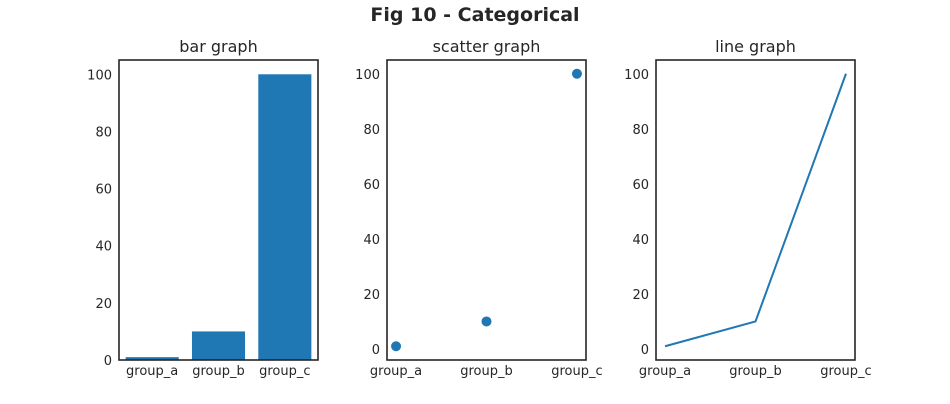  Describe the element at coordinates (152, 358) in the screenshot. I see `bar-group_a` at that location.